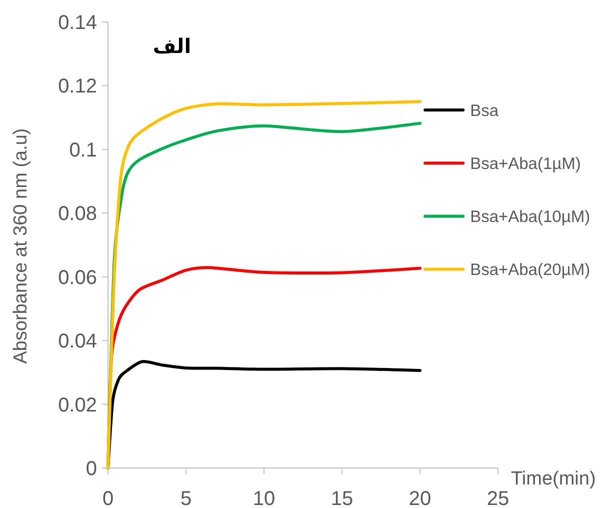 This screenshot has width=601, height=508. I want to click on y-tick-label: 0.06, so click(77, 277).